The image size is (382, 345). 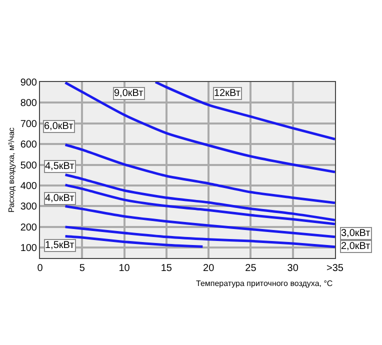 I want to click on y-tick-label: 200, so click(x=29, y=228).